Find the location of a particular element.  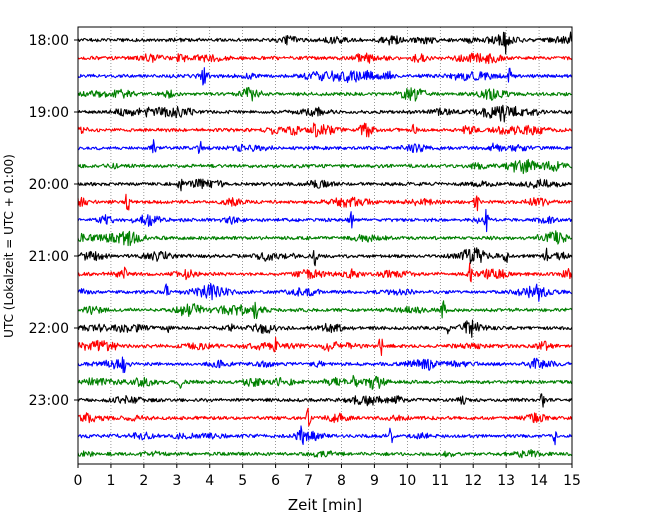

x-tick-label: 0 is located at coordinates (78, 481).